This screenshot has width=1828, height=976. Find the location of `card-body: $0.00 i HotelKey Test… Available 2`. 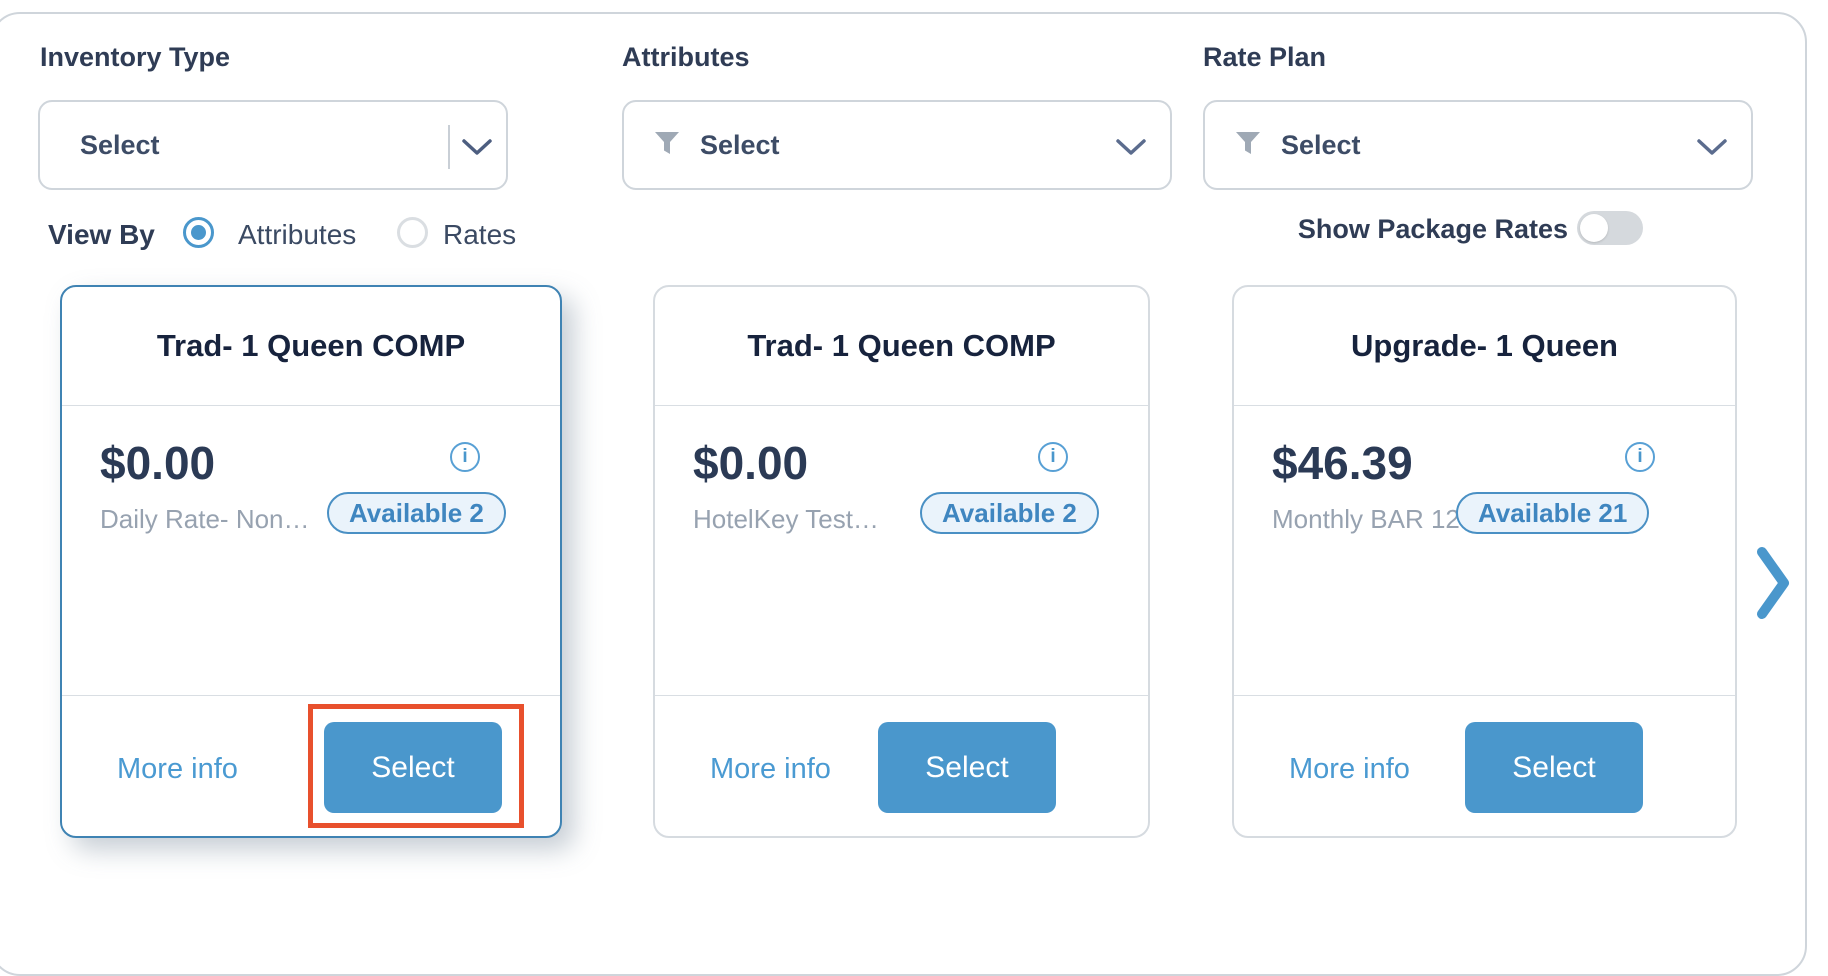

card-body: $0.00 i HotelKey Test… Available 2 is located at coordinates (901, 550).